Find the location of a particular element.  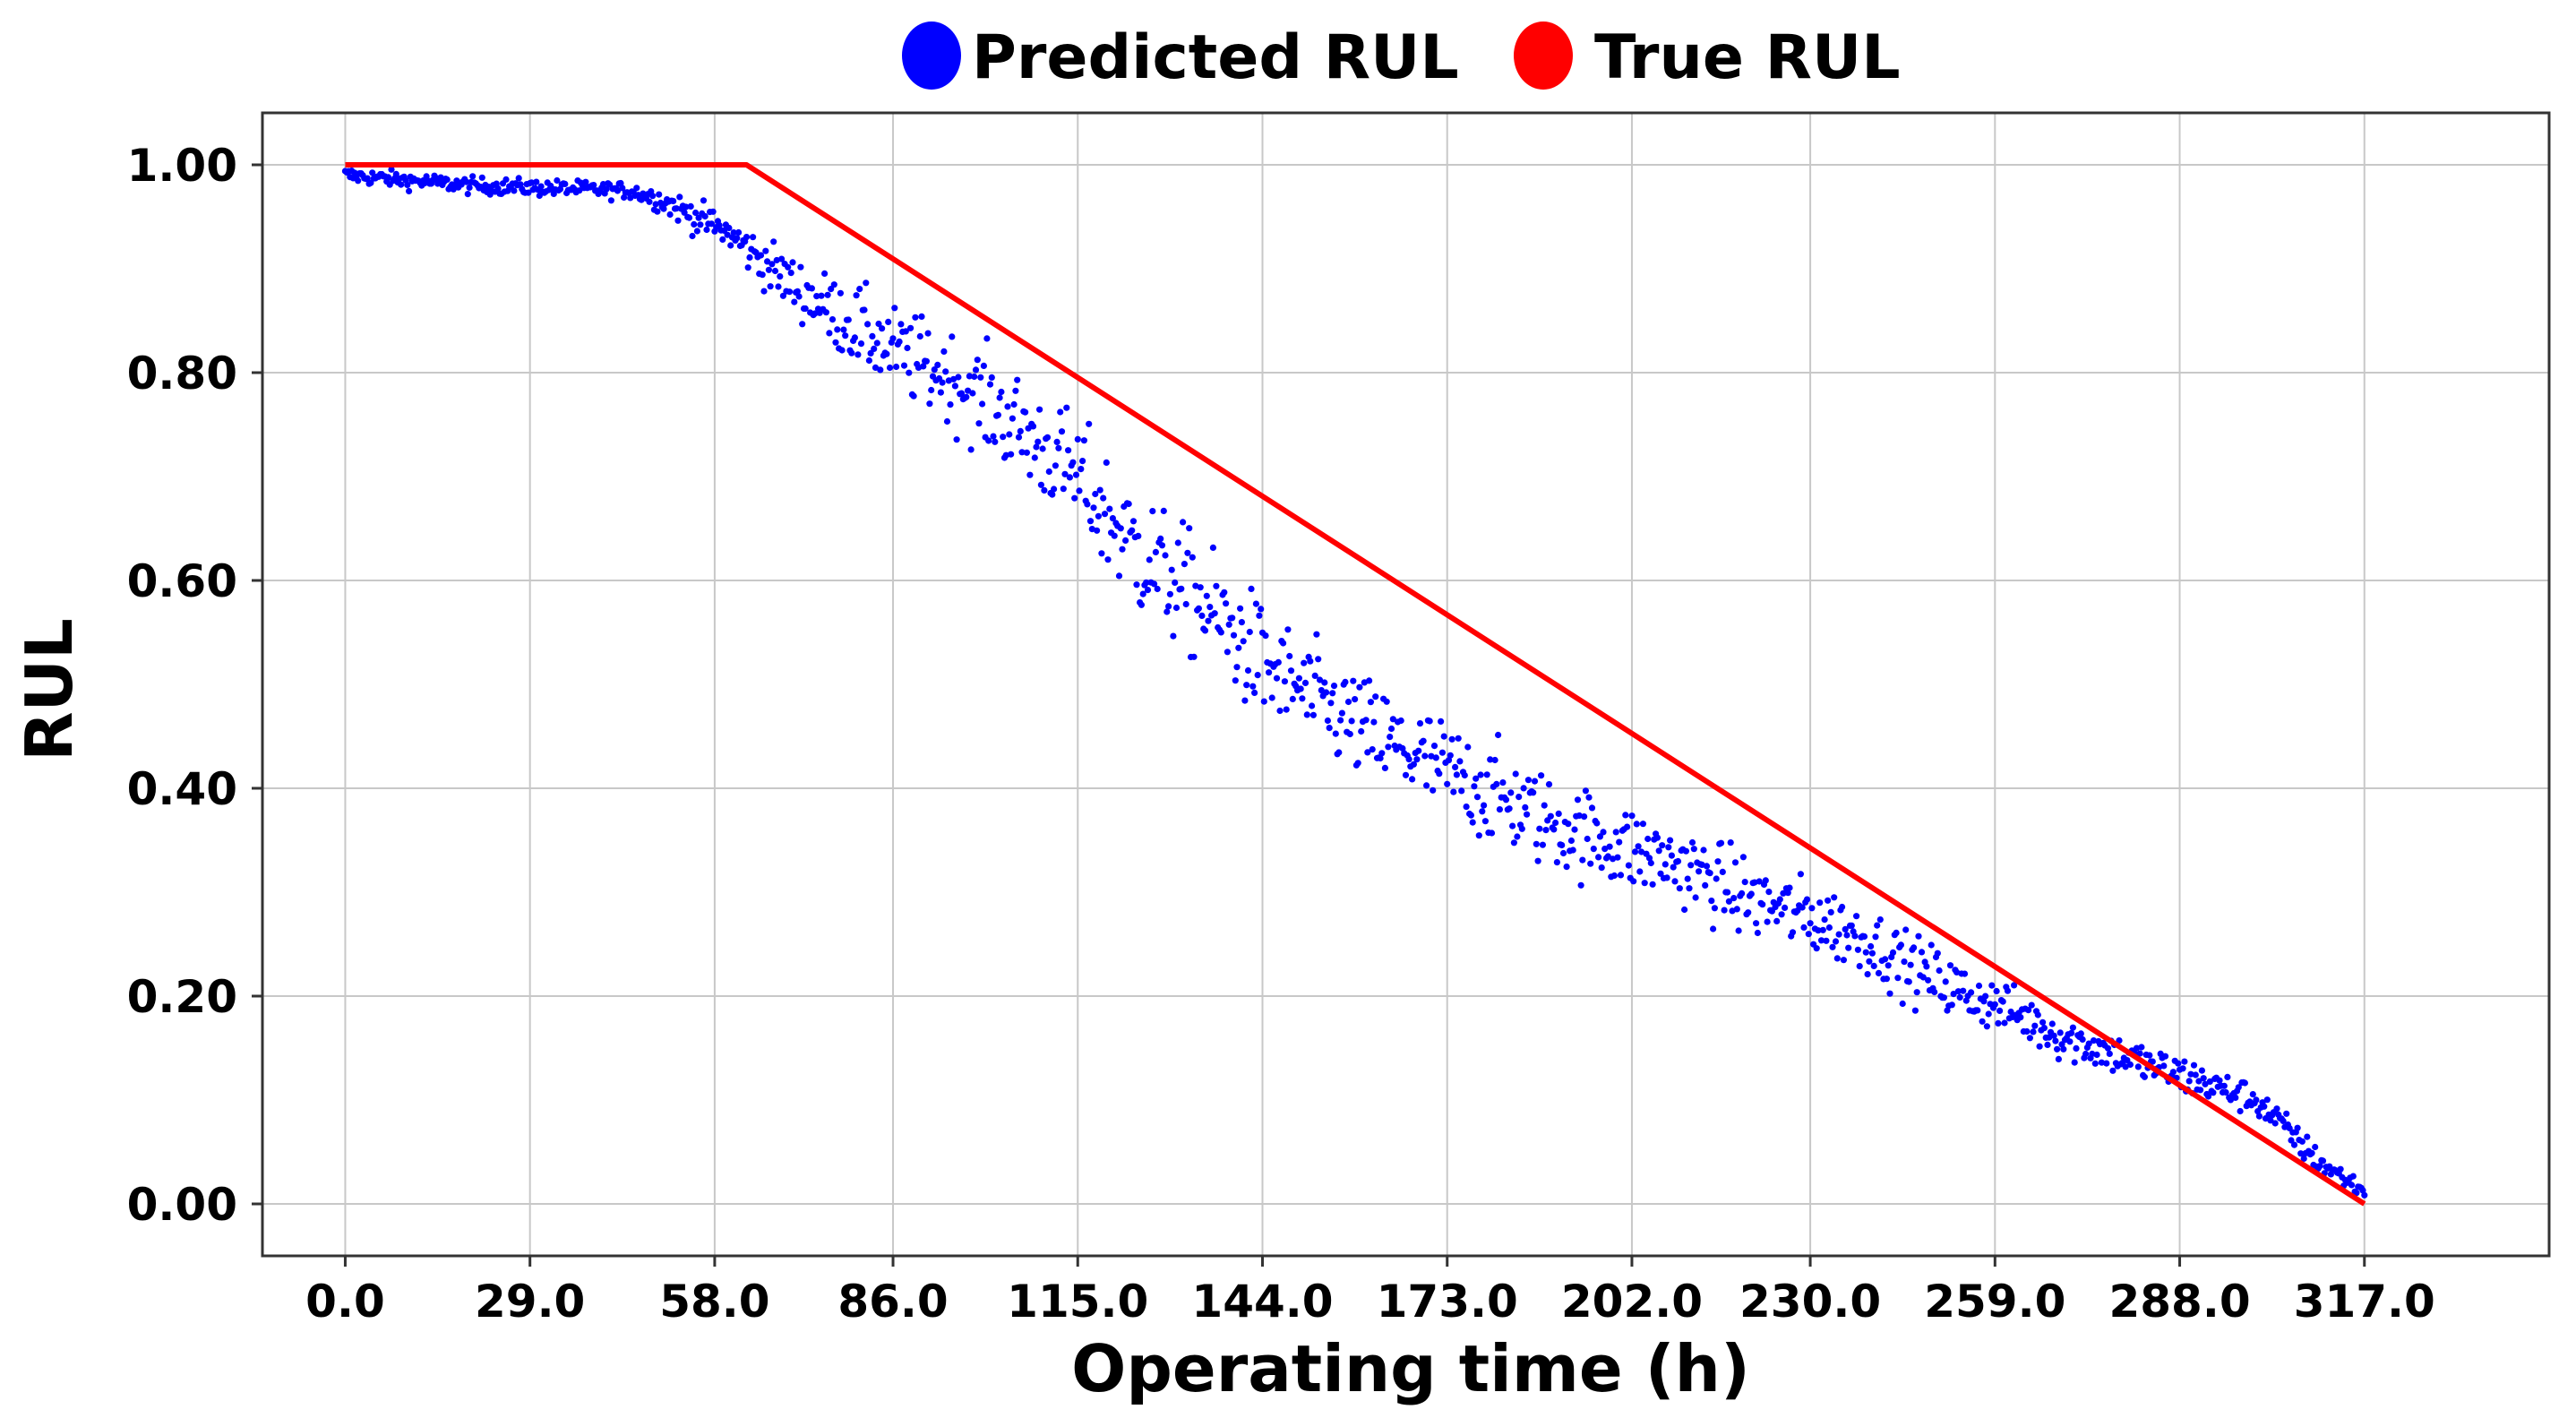

x-tick-label: 58.0 is located at coordinates (714, 1302).